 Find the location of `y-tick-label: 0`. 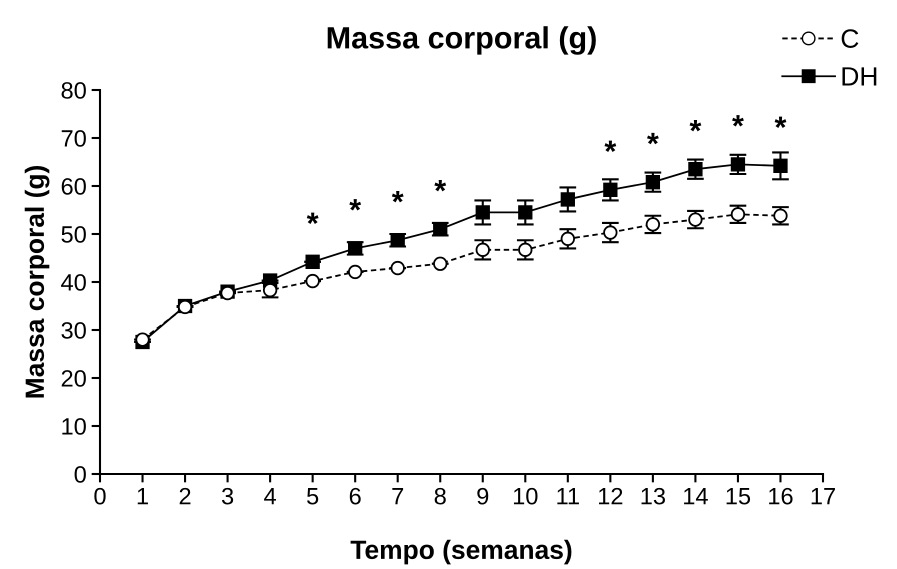

y-tick-label: 0 is located at coordinates (80, 474).